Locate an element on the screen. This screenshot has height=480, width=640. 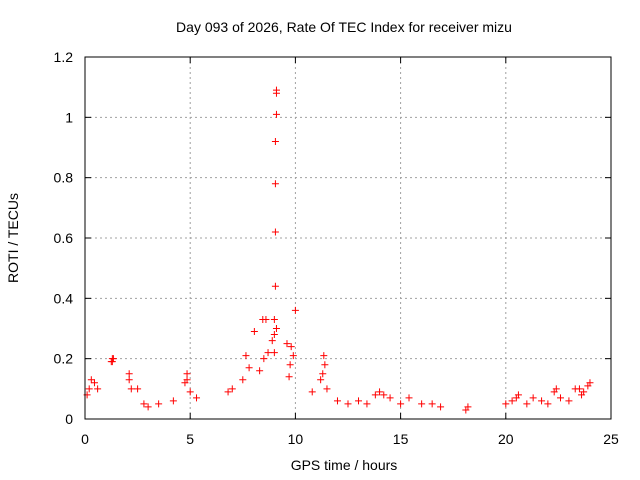
y-tick-label: 0 is located at coordinates (69, 419).